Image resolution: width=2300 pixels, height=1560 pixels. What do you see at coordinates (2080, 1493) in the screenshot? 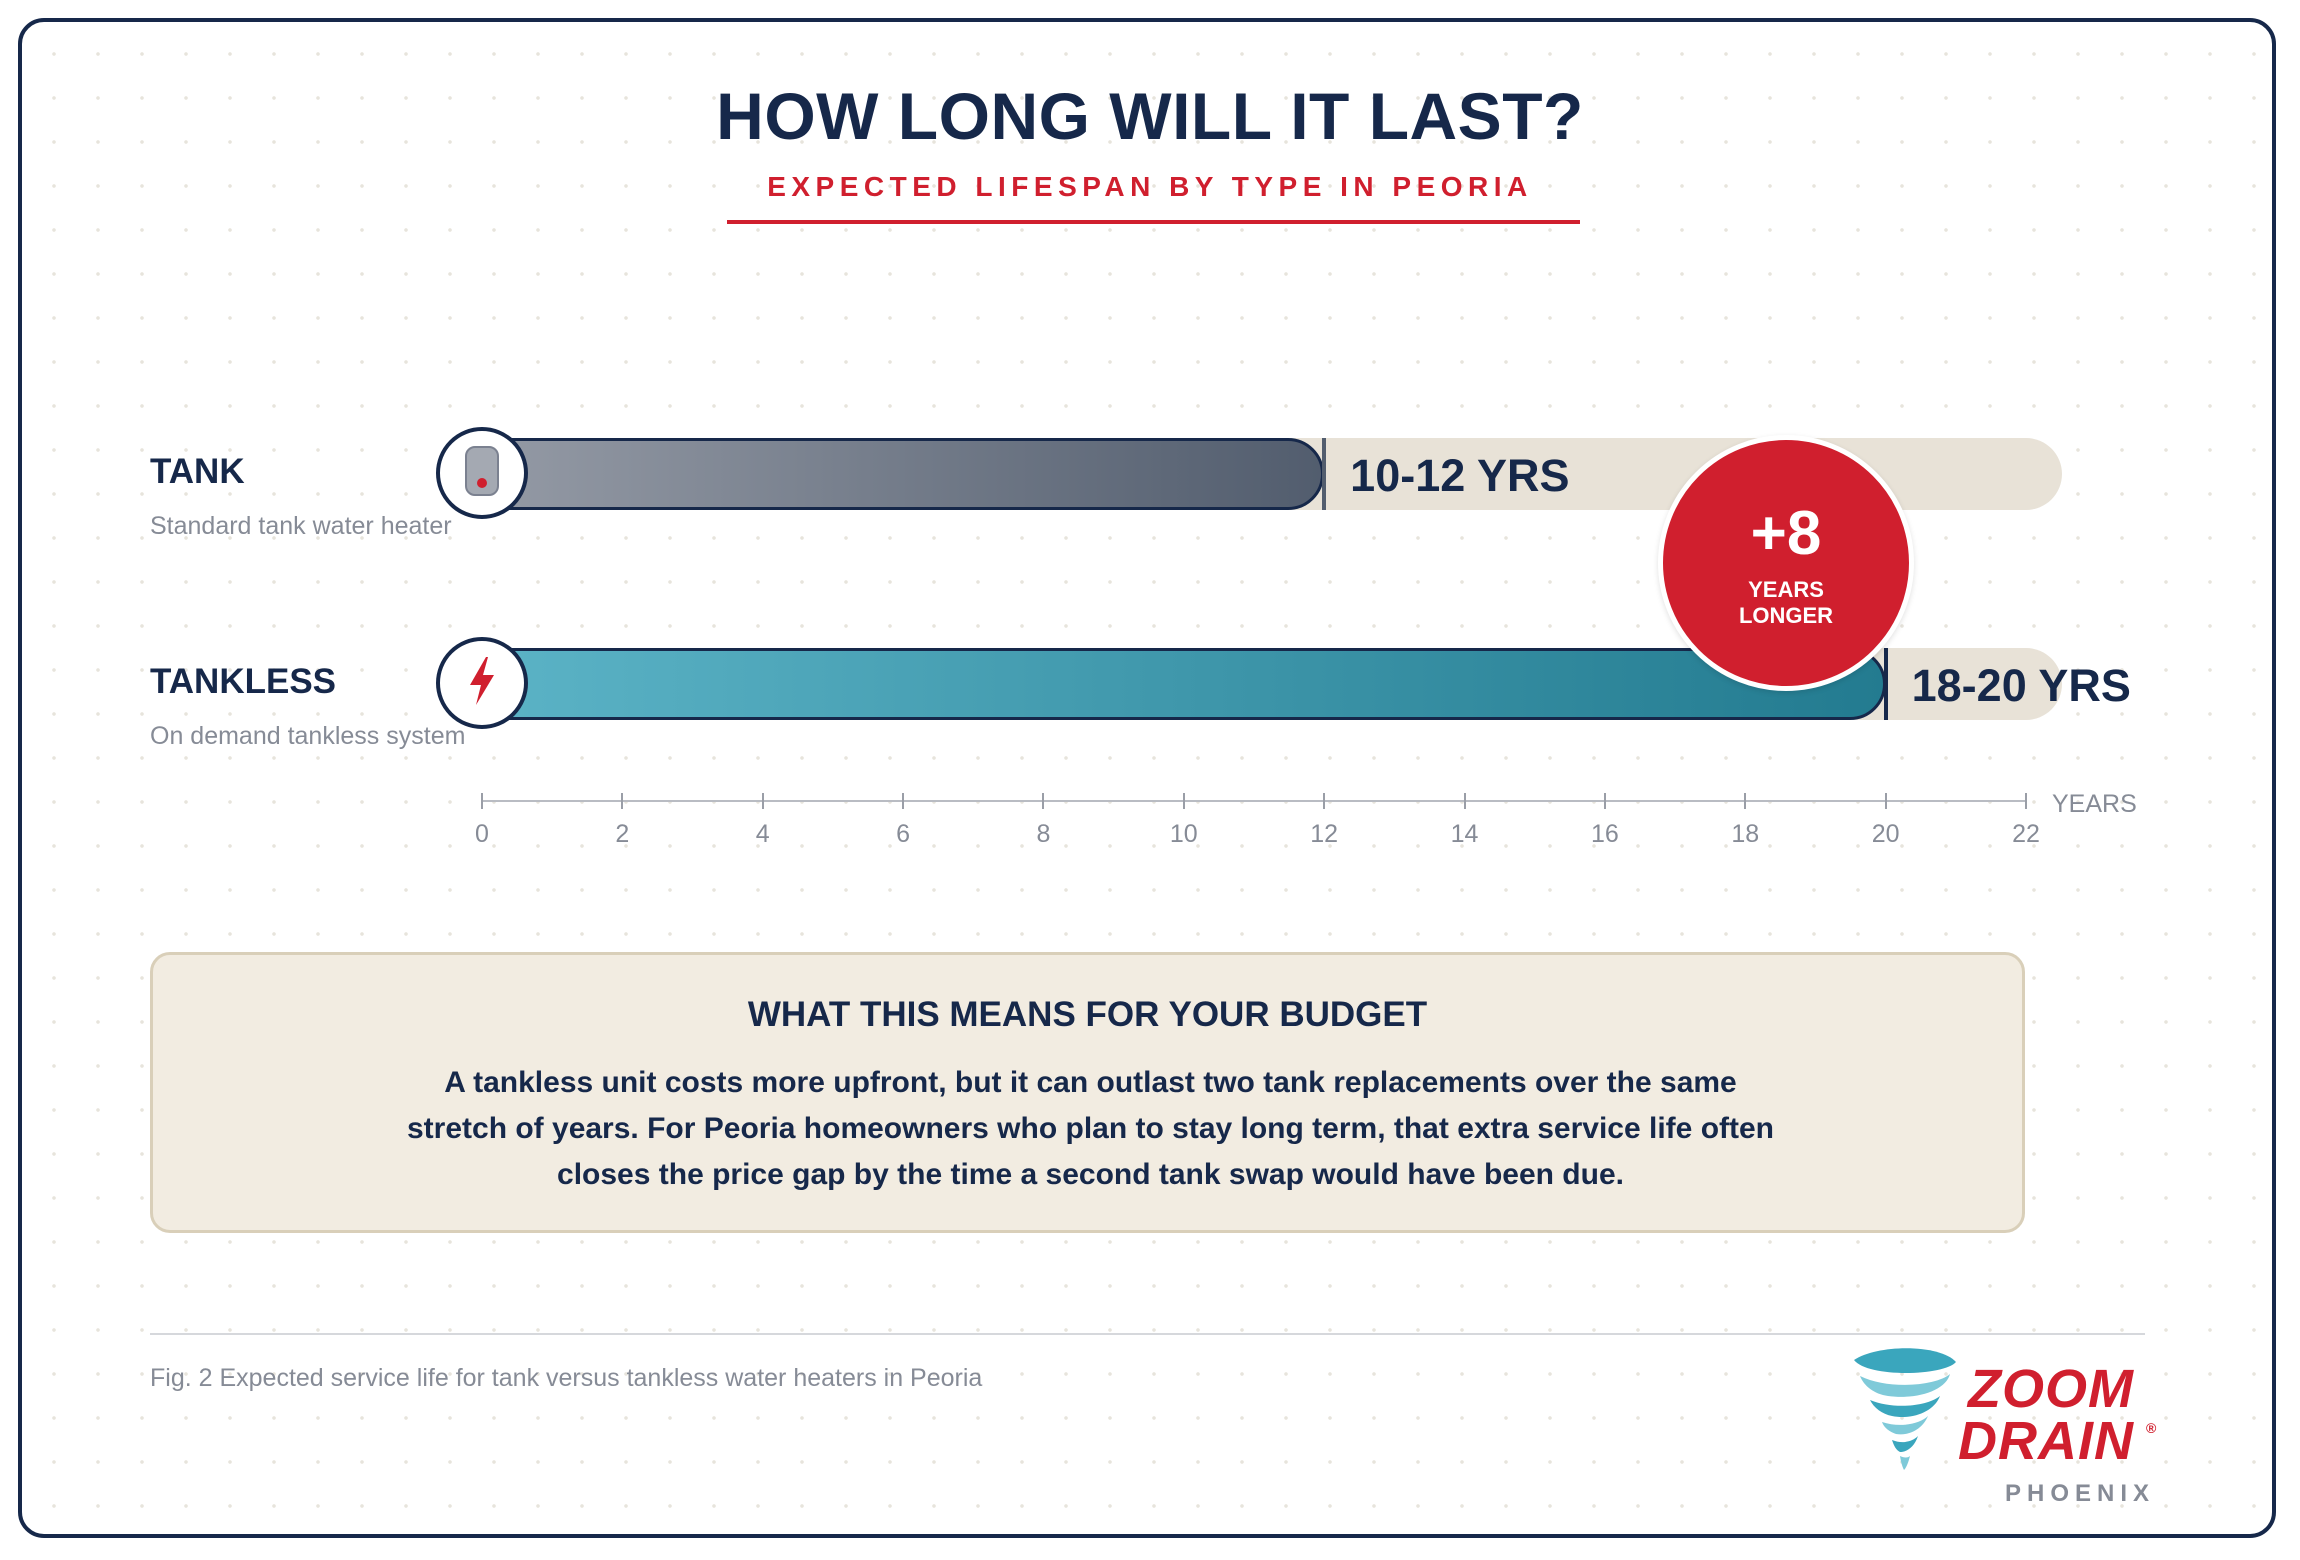
I see `logo-city: PHOENIX` at bounding box center [2080, 1493].